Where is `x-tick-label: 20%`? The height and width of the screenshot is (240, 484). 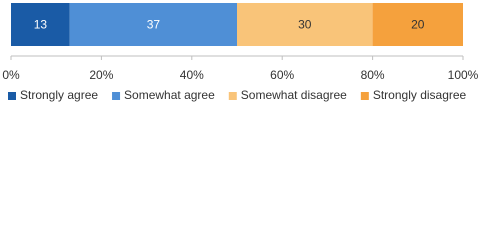 x-tick-label: 20% is located at coordinates (101, 75).